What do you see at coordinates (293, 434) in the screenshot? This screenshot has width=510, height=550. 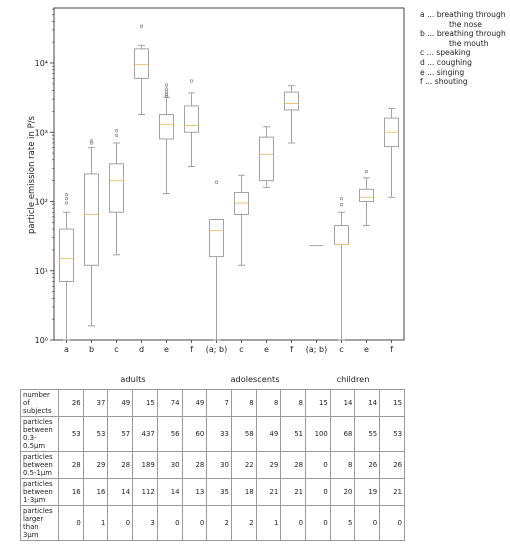 I see `table-cell: 51` at bounding box center [293, 434].